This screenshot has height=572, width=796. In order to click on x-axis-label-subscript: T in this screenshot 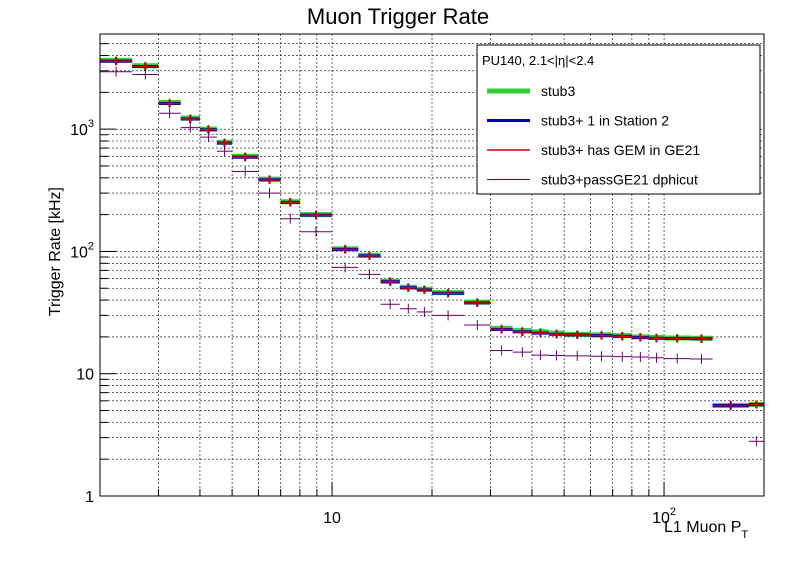, I will do `click(744, 535)`.